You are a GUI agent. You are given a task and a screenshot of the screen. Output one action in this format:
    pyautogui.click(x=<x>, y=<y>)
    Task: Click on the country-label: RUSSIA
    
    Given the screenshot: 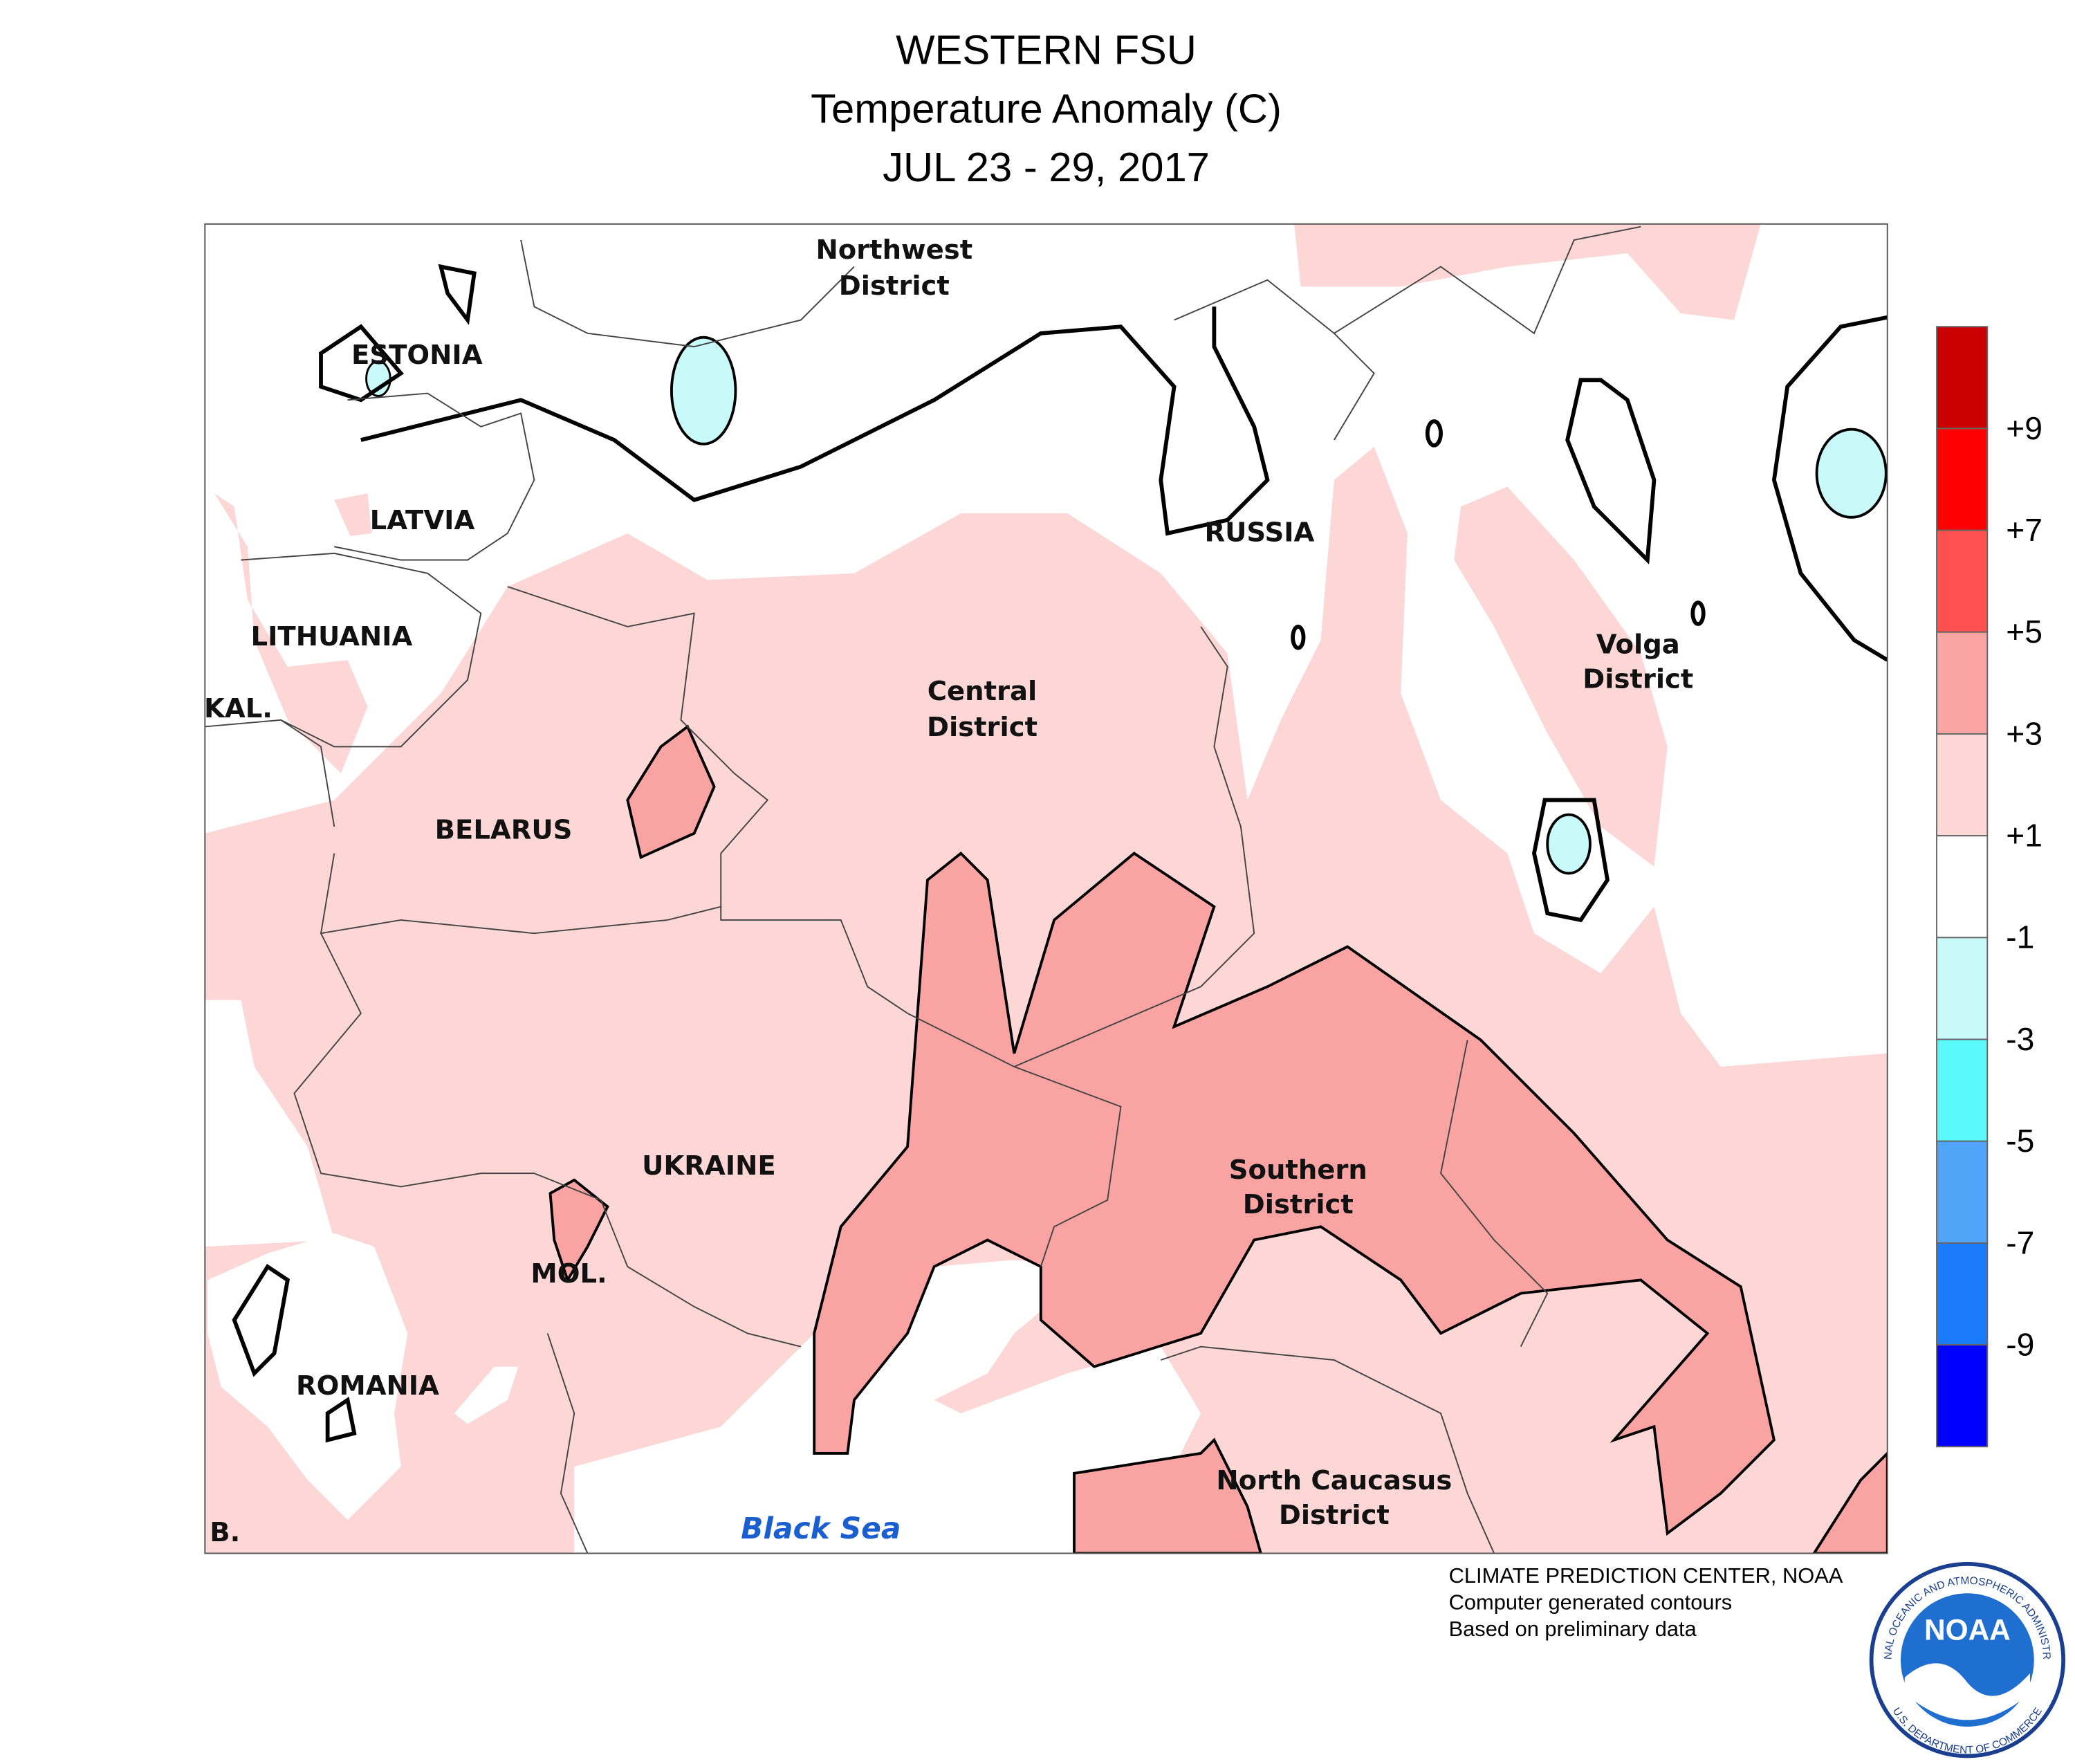 What is the action you would take?
    pyautogui.click(x=1259, y=533)
    